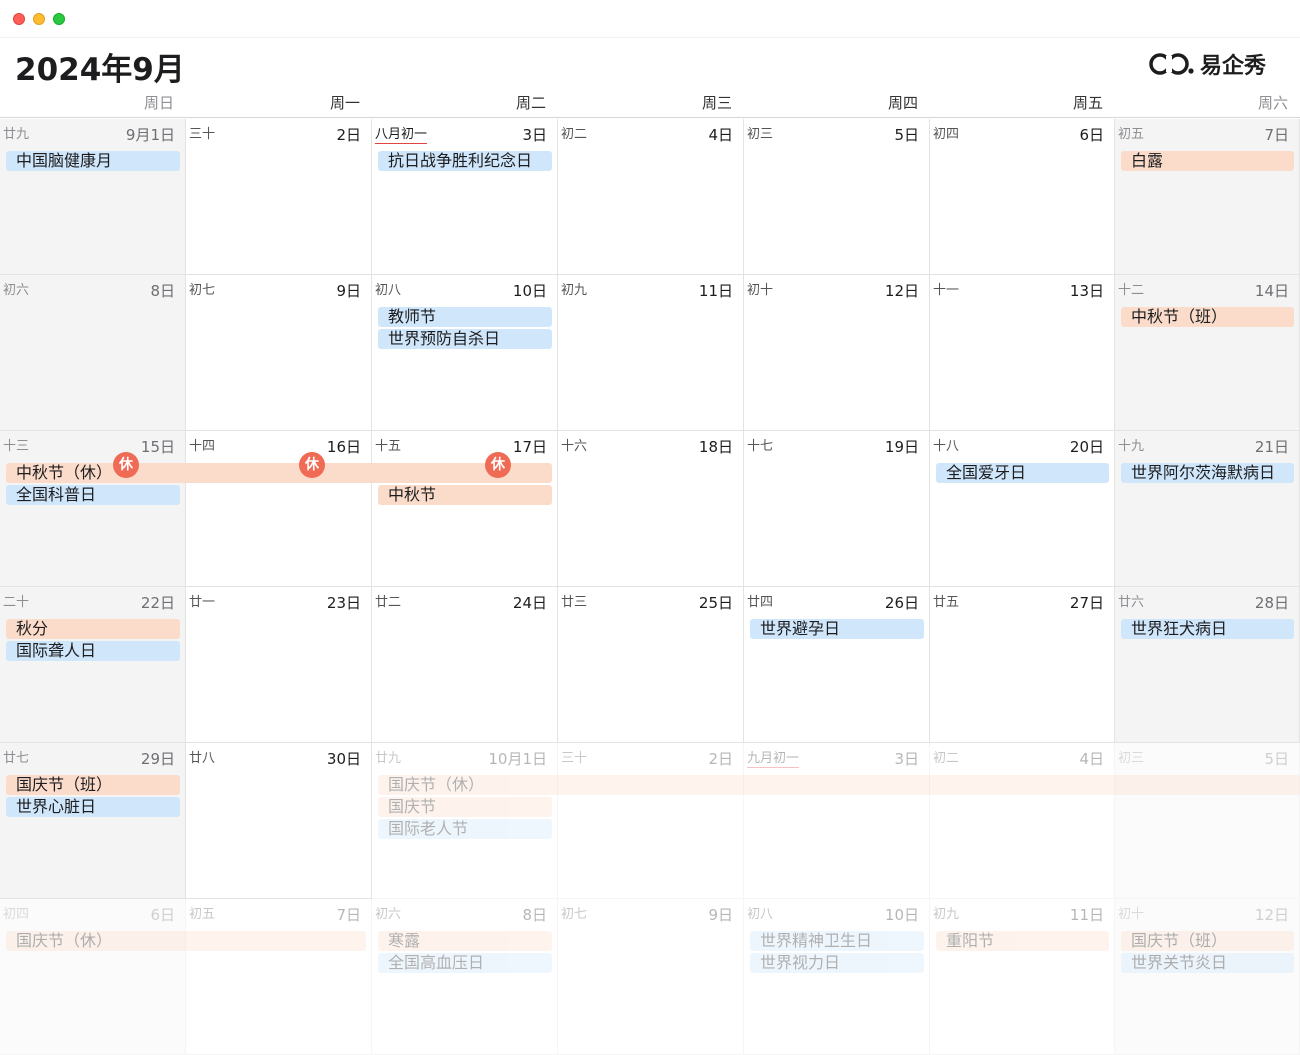 The height and width of the screenshot is (1055, 1300). What do you see at coordinates (1131, 134) in the screenshot?
I see `lunar-date: 初五` at bounding box center [1131, 134].